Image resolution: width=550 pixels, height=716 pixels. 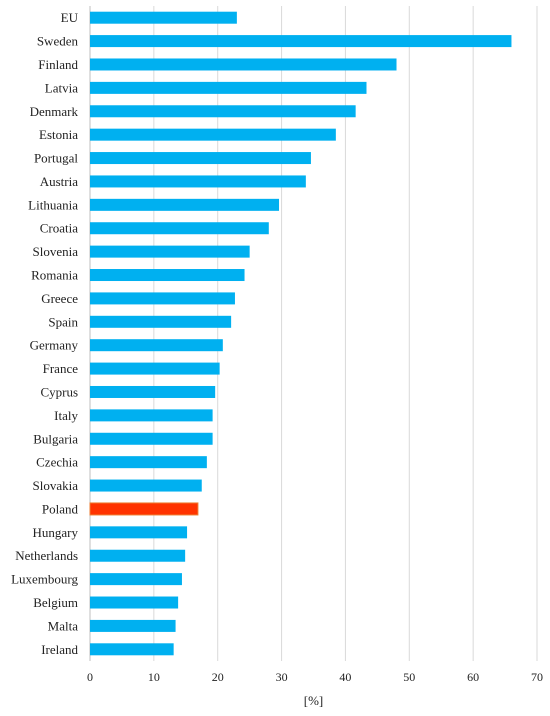 I want to click on bar-romania, so click(x=167, y=275).